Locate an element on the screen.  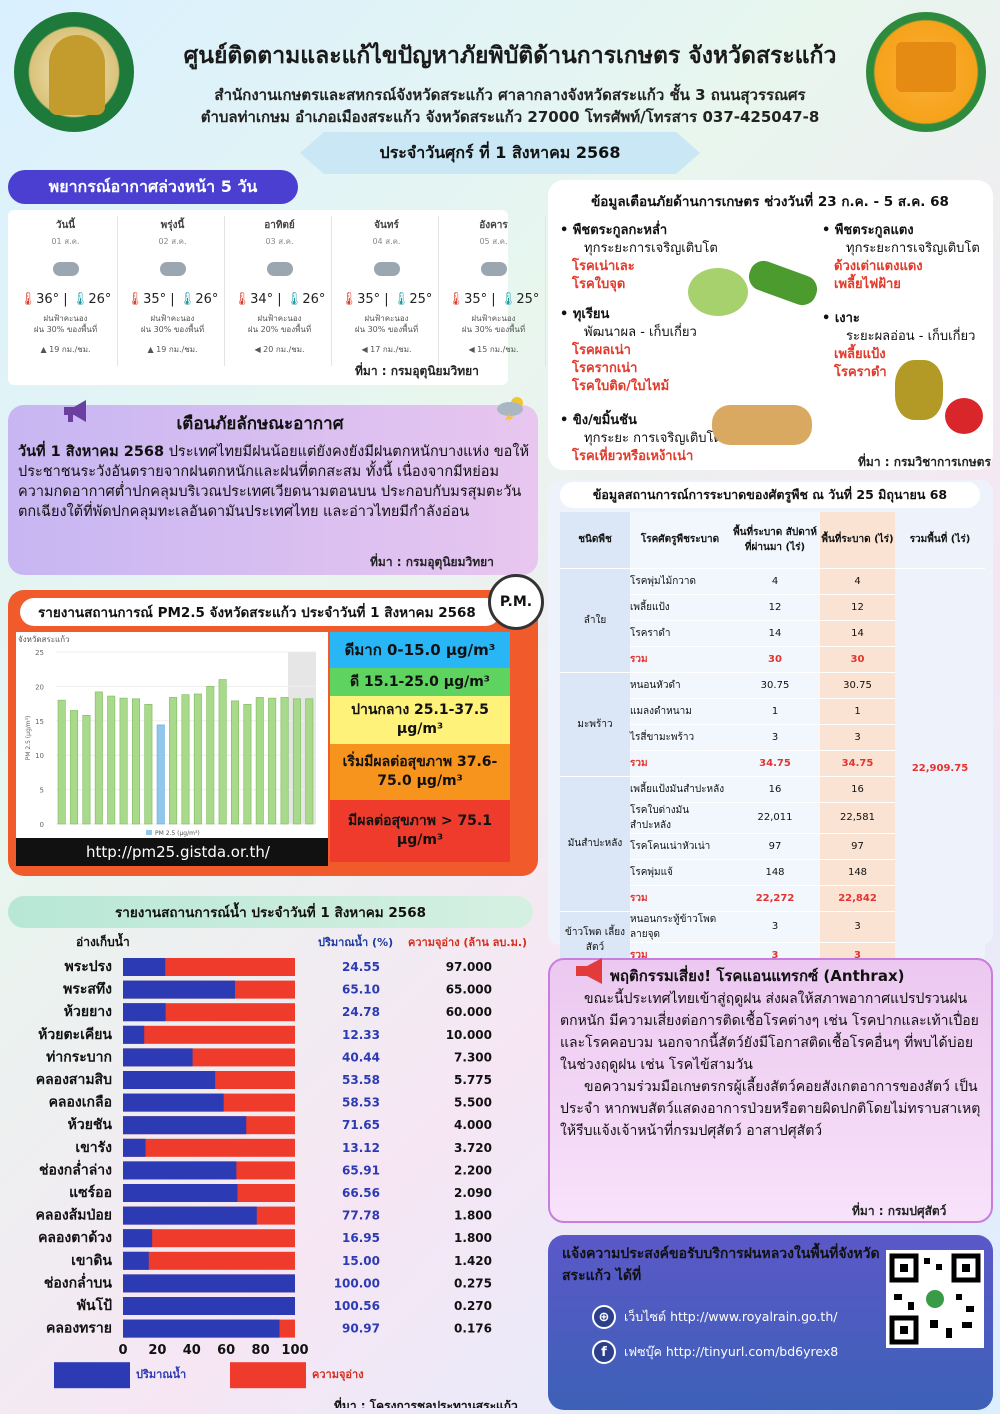
pest-row: ลำใย โรคพุ่มไม้กวาด 4 4 22,909.75 is located at coordinates (772, 768).